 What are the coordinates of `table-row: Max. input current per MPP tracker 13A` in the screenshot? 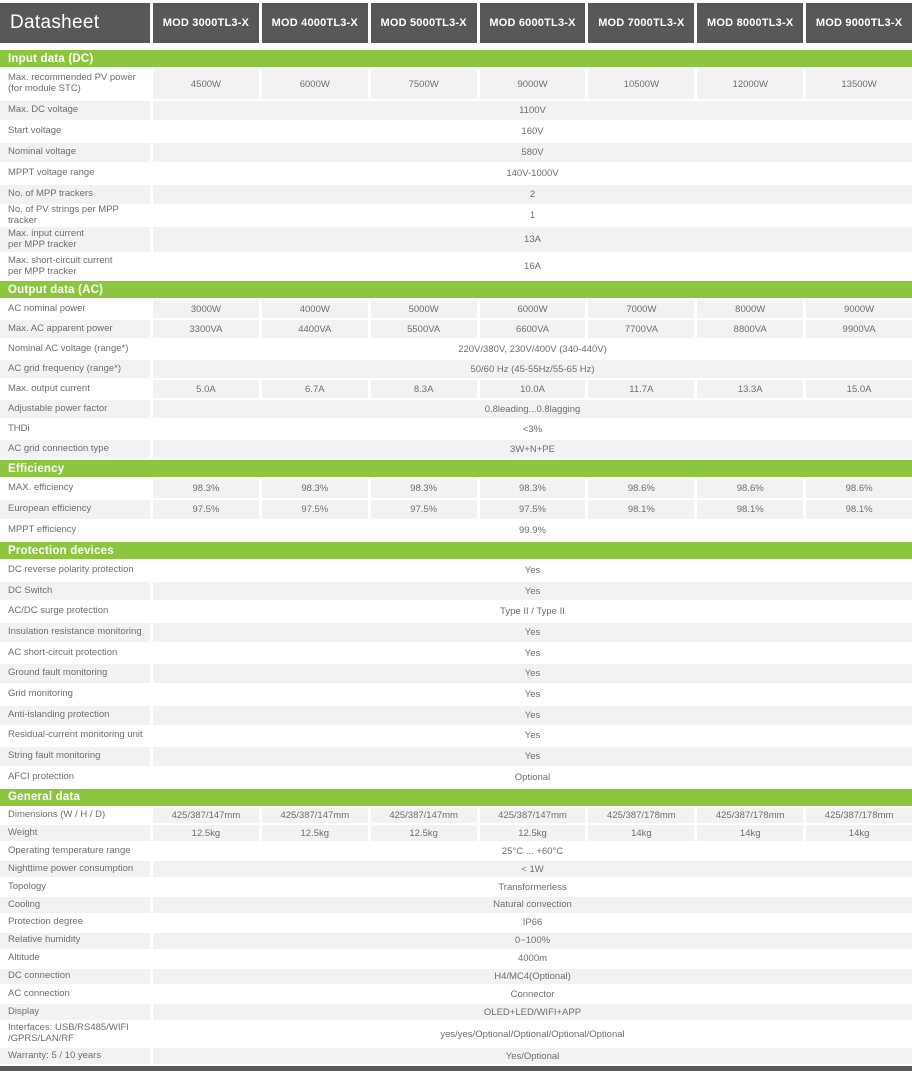 It's located at (456, 239).